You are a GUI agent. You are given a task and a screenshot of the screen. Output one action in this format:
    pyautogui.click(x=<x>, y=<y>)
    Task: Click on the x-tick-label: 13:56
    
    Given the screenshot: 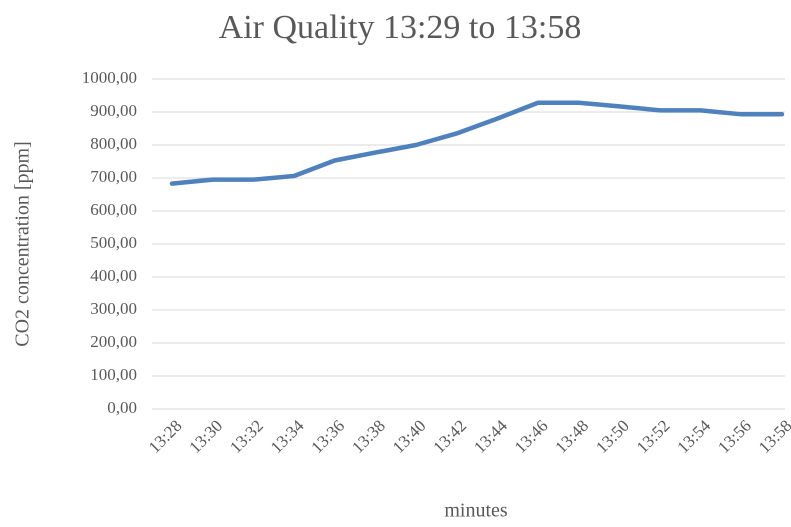 What is the action you would take?
    pyautogui.click(x=734, y=436)
    